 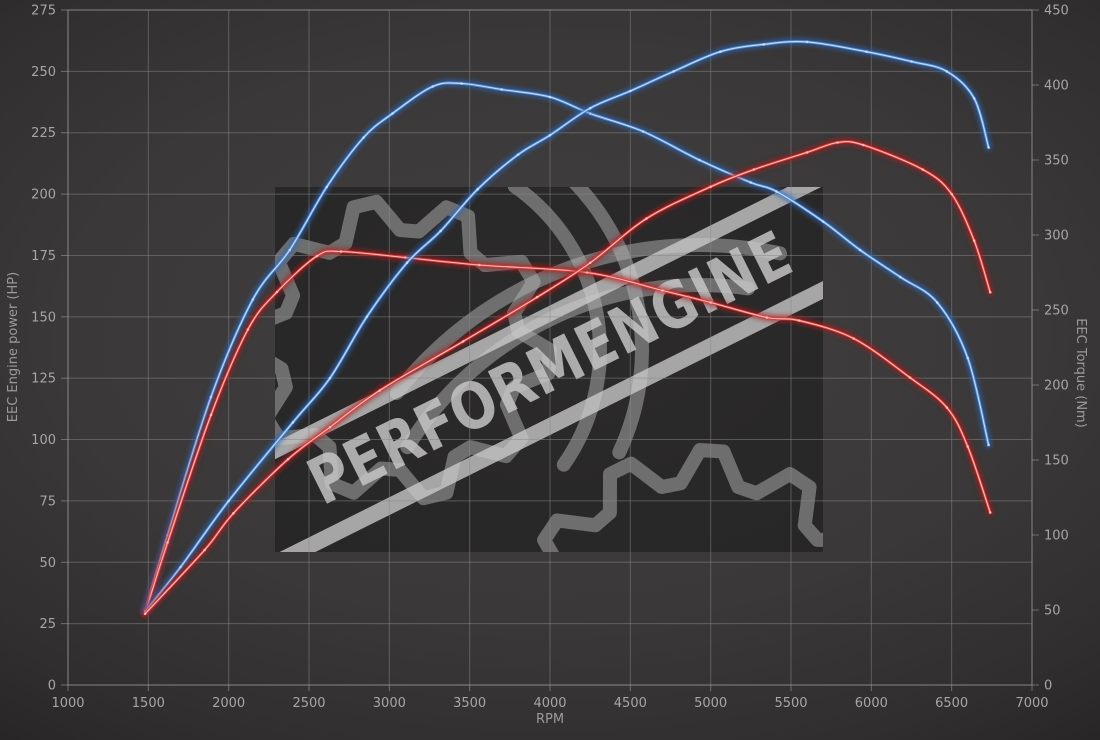 What do you see at coordinates (951, 703) in the screenshot?
I see `x-tick-label: 6500` at bounding box center [951, 703].